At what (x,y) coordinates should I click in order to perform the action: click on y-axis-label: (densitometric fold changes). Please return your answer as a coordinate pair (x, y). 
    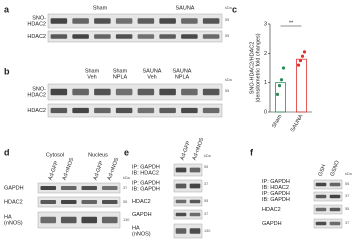
    Looking at the image, I should click on (258, 67).